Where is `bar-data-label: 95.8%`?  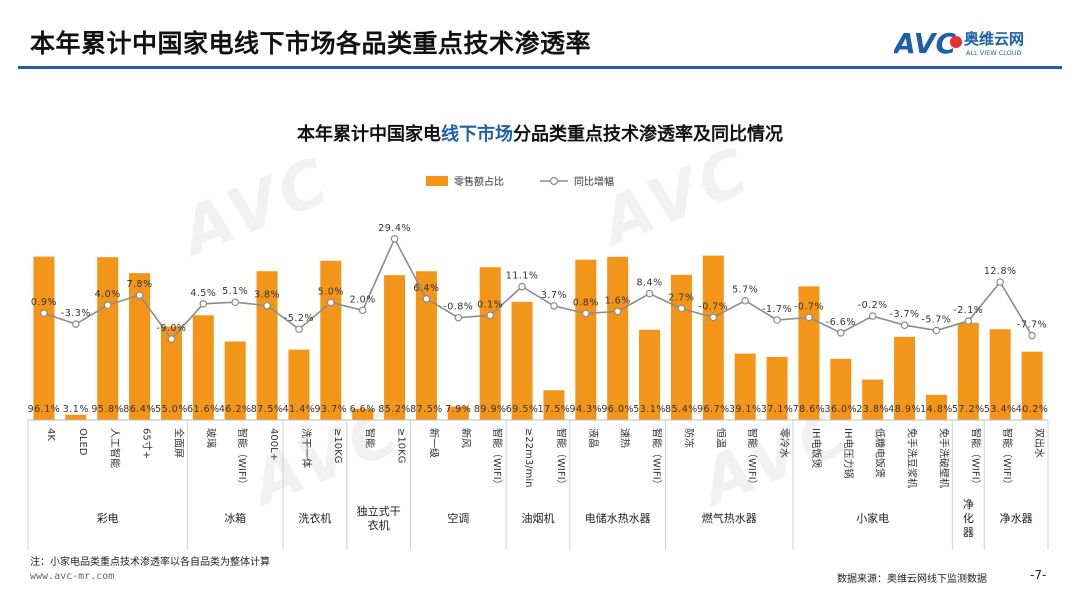 bar-data-label: 95.8% is located at coordinates (107, 409).